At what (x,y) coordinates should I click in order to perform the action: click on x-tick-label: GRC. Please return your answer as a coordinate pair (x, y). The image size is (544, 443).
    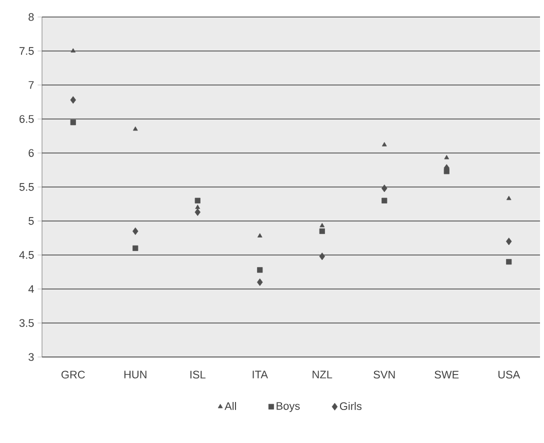
    Looking at the image, I should click on (73, 374).